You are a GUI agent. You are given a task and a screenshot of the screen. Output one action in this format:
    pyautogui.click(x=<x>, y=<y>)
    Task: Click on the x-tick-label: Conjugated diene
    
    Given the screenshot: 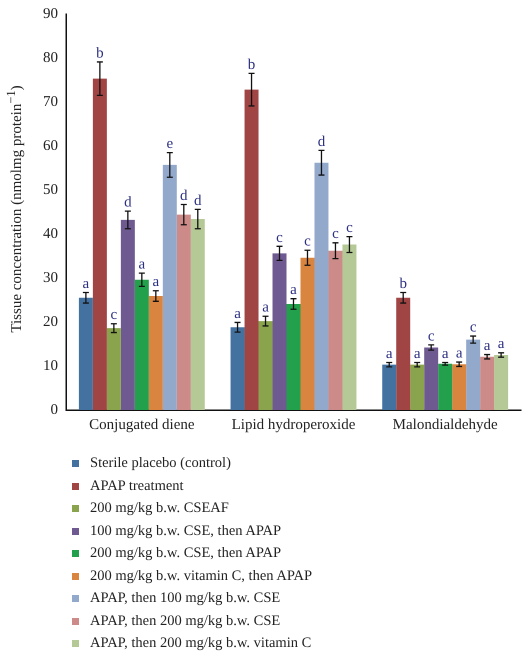 What is the action you would take?
    pyautogui.click(x=142, y=424)
    